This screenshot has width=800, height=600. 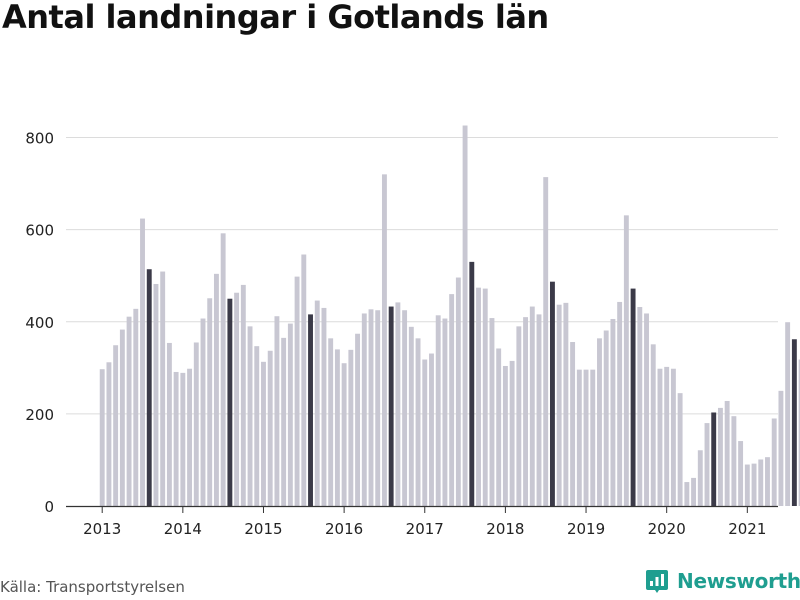 What do you see at coordinates (39, 323) in the screenshot?
I see `y-tick-label: 400` at bounding box center [39, 323].